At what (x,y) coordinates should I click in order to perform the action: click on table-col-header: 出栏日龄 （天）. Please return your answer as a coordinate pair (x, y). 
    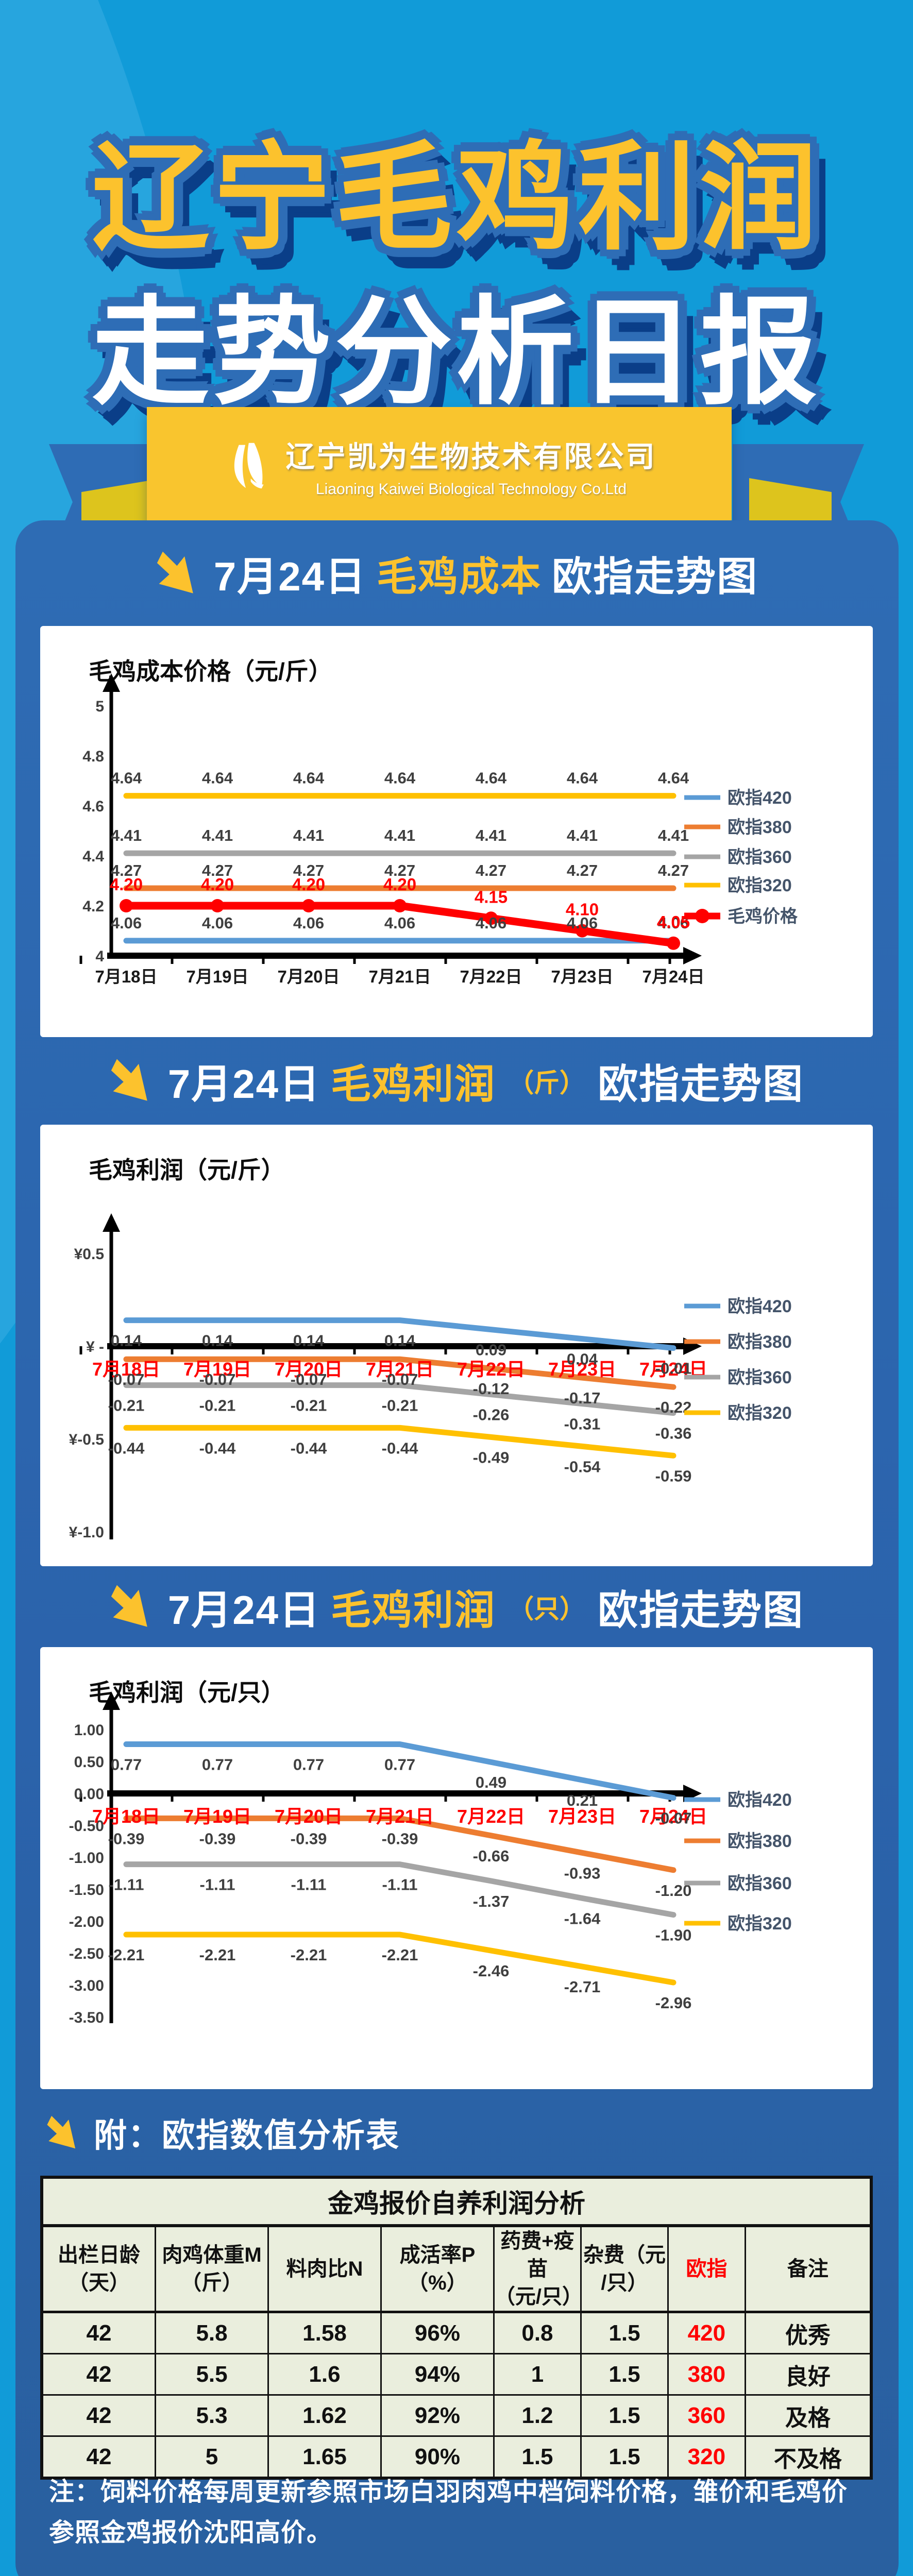
    Looking at the image, I should click on (99, 2269).